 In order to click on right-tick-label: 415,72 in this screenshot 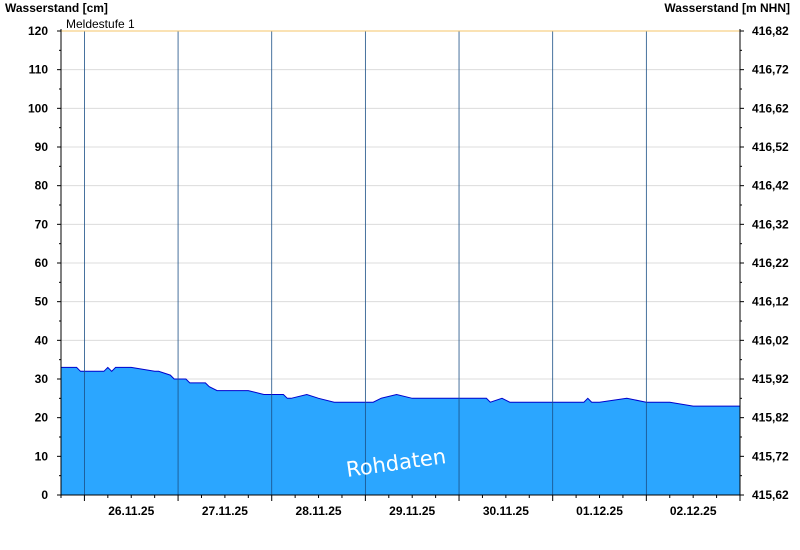, I will do `click(770, 456)`.